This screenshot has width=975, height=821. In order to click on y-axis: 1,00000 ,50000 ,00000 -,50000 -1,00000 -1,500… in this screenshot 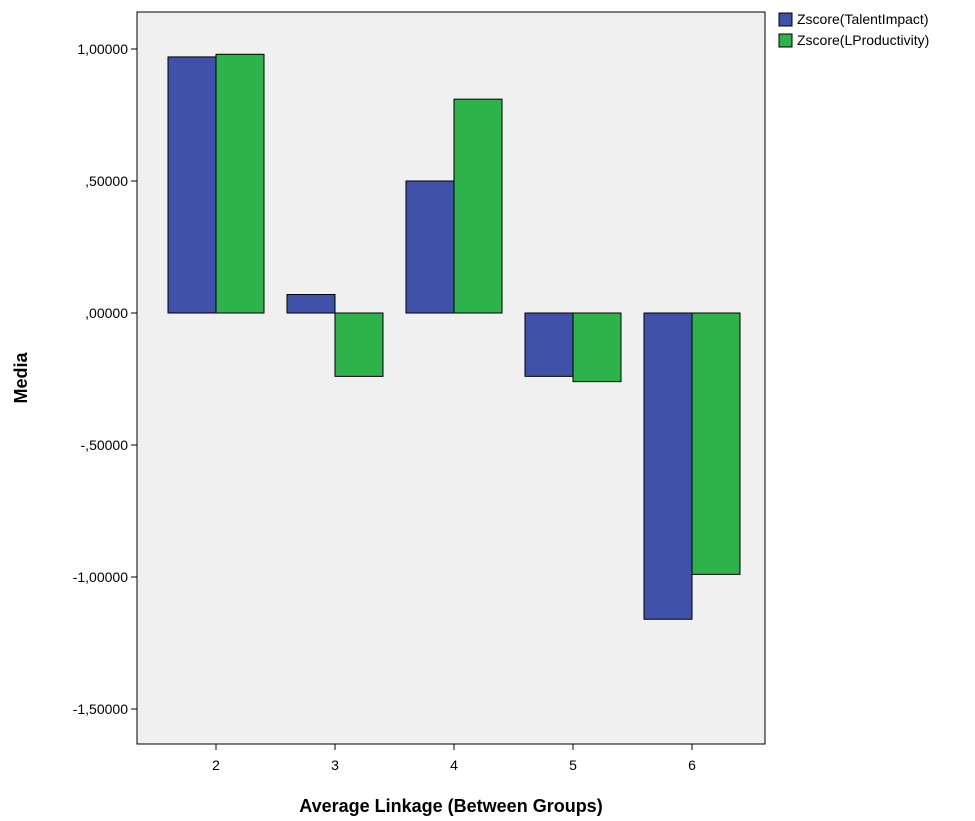, I will do `click(105, 379)`.